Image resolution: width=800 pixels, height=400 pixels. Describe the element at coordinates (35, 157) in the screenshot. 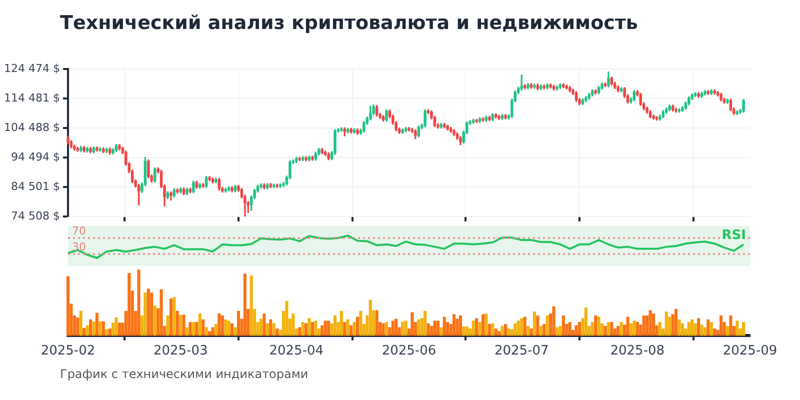

I see `y-tick-label: 94 494 $` at that location.